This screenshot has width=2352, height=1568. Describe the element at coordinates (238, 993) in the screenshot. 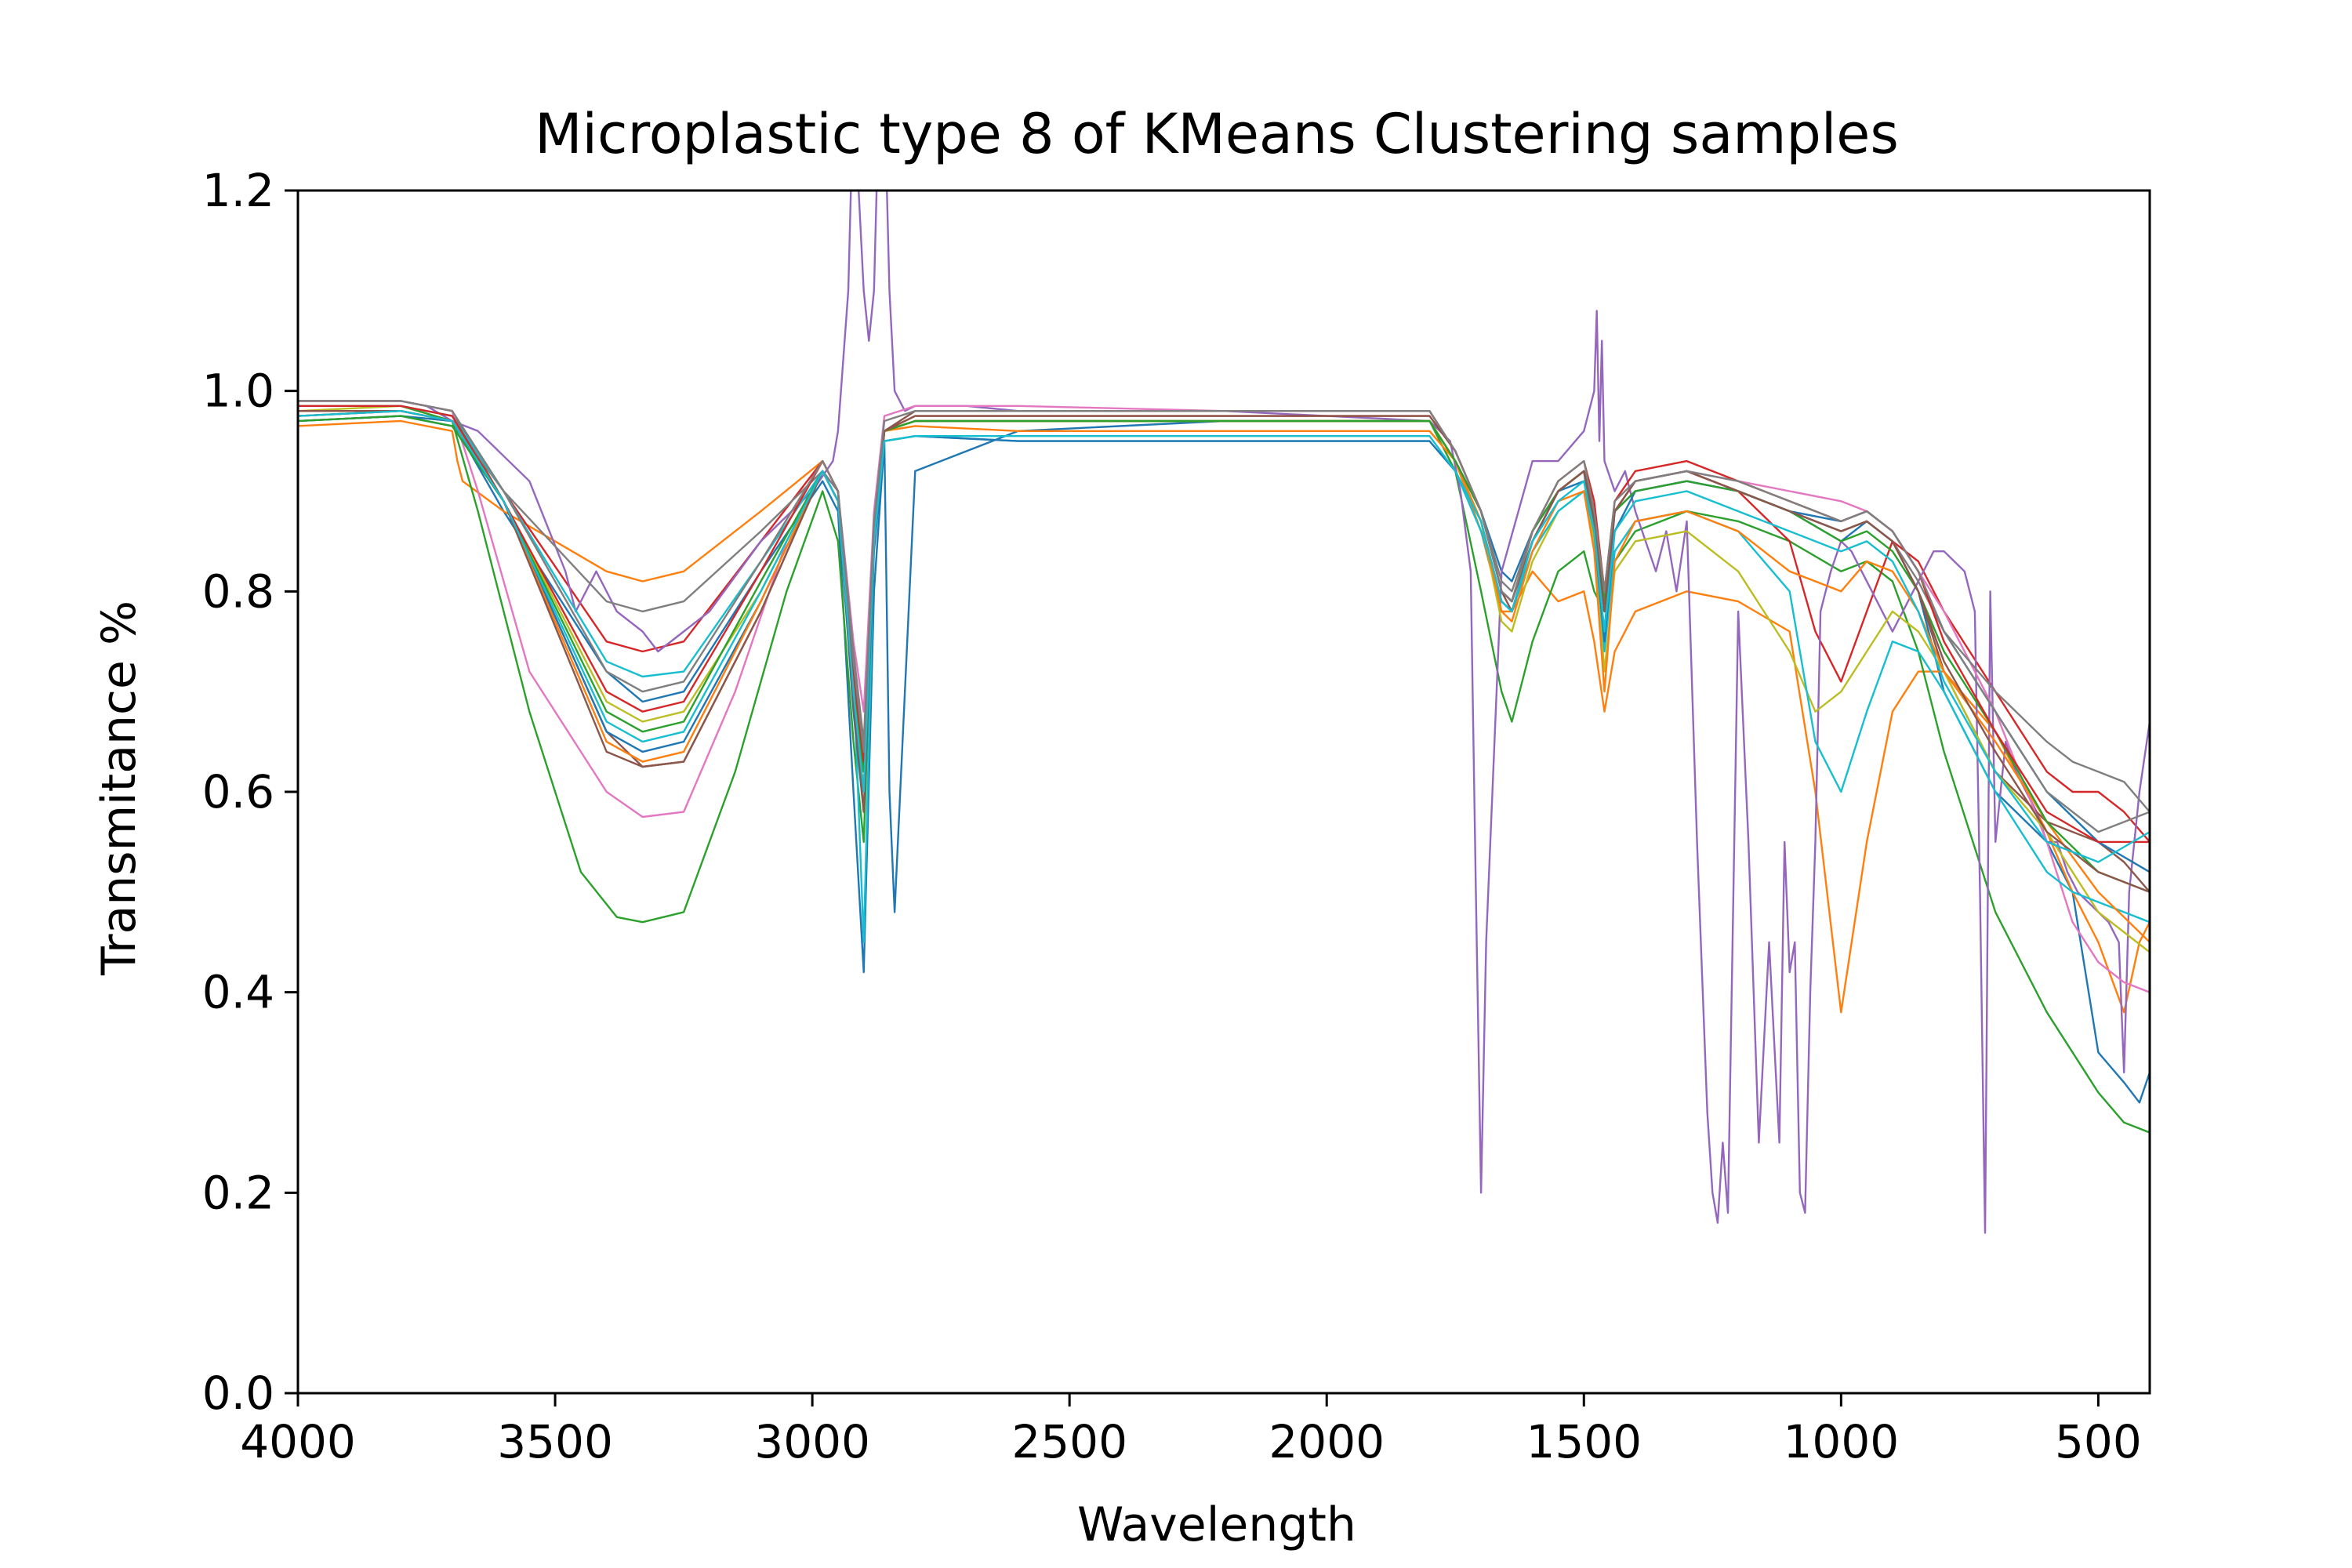

I see `y-tick-label: 0.4` at that location.